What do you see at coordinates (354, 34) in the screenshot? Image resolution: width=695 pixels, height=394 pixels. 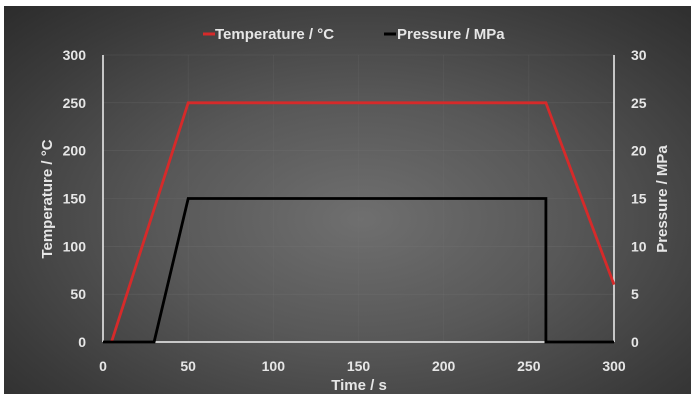 I see `legend: Temperature / °C Pressure / MPa` at bounding box center [354, 34].